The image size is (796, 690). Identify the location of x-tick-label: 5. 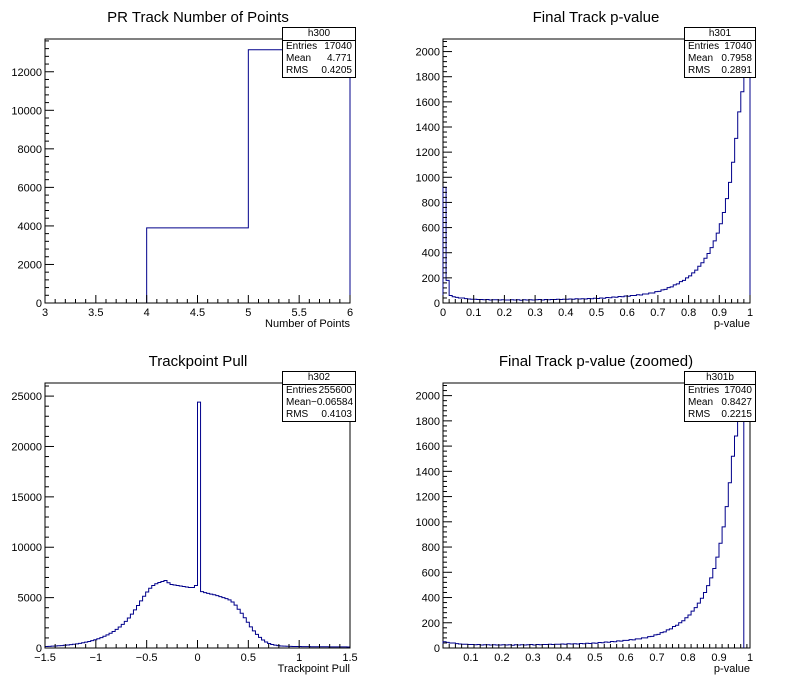
(248, 313).